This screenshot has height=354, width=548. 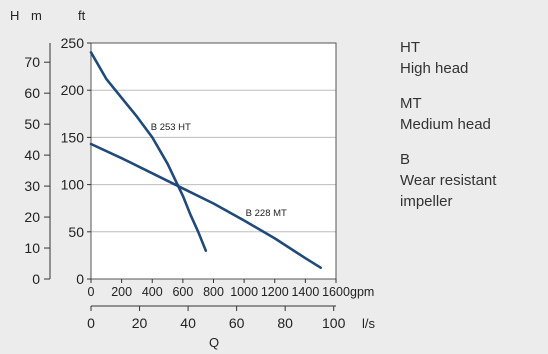 What do you see at coordinates (448, 180) in the screenshot?
I see `legend-description: Wear resistant` at bounding box center [448, 180].